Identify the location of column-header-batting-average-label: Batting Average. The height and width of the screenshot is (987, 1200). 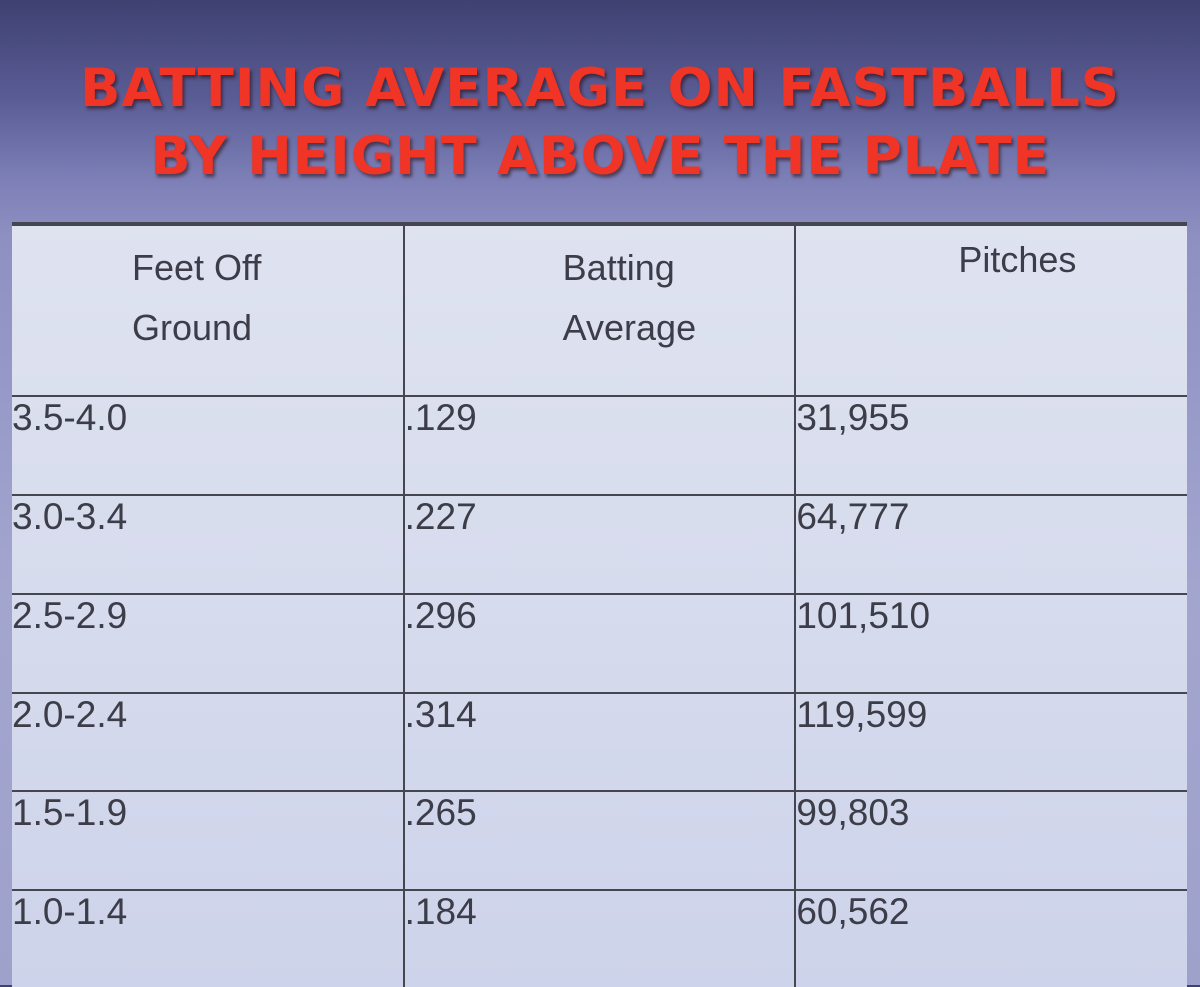
(629, 297).